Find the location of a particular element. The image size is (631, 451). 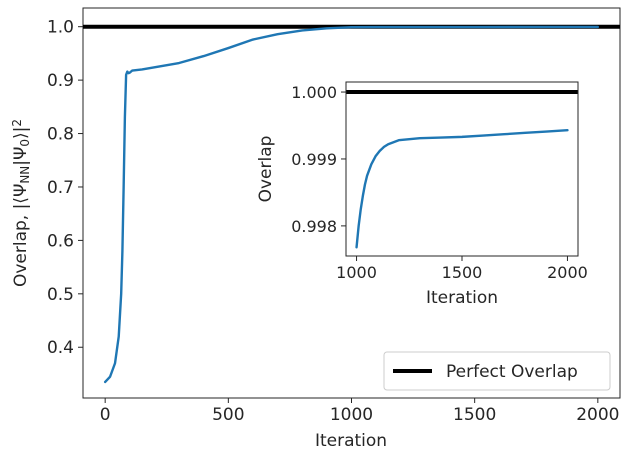

inset-y-tick-label: 0.998 is located at coordinates (314, 226).